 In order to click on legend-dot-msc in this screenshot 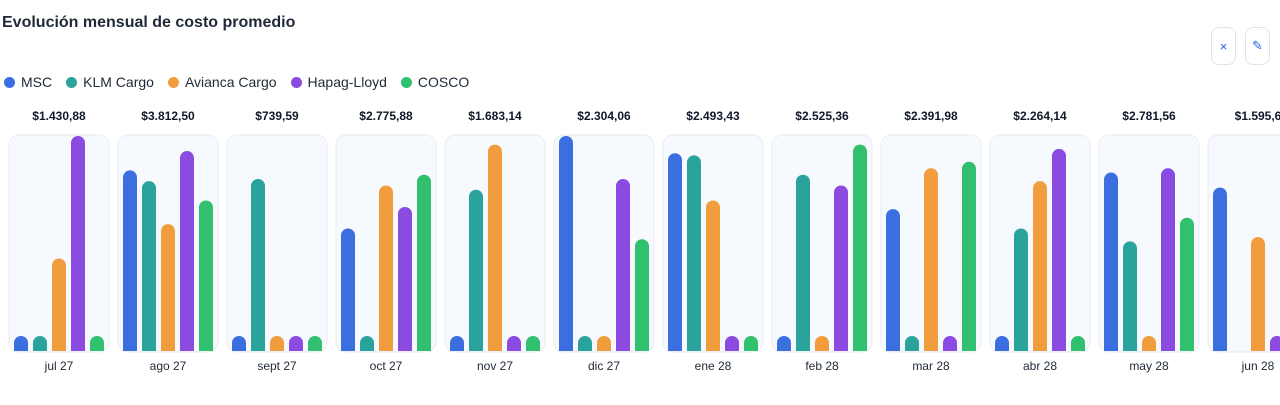, I will do `click(9, 82)`.